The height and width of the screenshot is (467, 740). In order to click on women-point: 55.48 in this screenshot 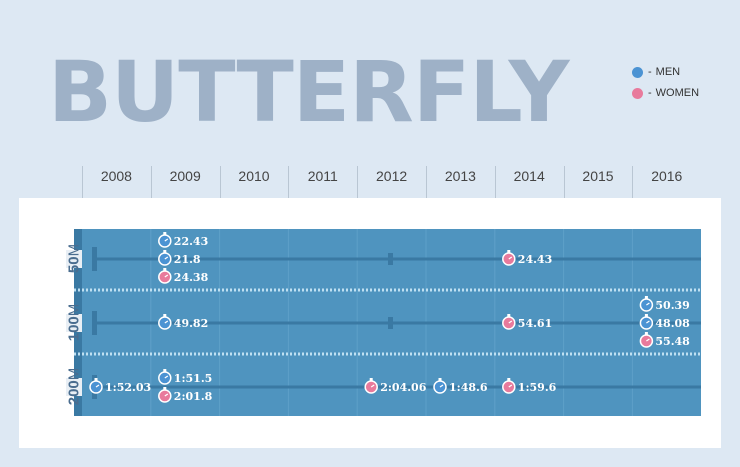, I will do `click(664, 340)`.